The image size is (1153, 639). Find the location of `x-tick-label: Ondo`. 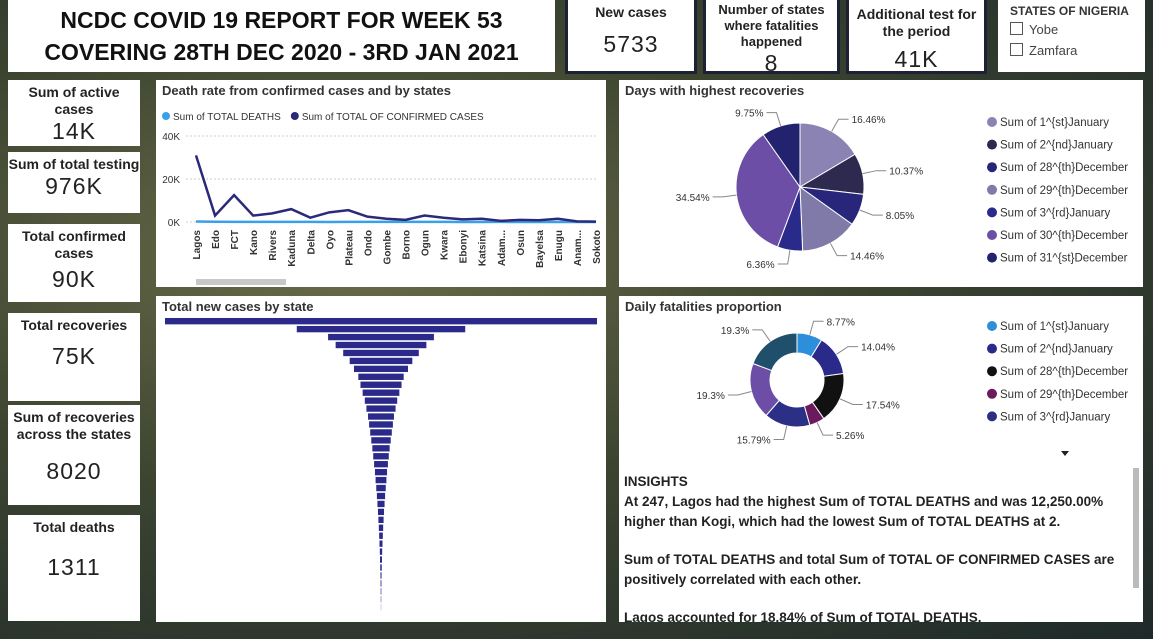

x-tick-label: Ondo is located at coordinates (368, 243).